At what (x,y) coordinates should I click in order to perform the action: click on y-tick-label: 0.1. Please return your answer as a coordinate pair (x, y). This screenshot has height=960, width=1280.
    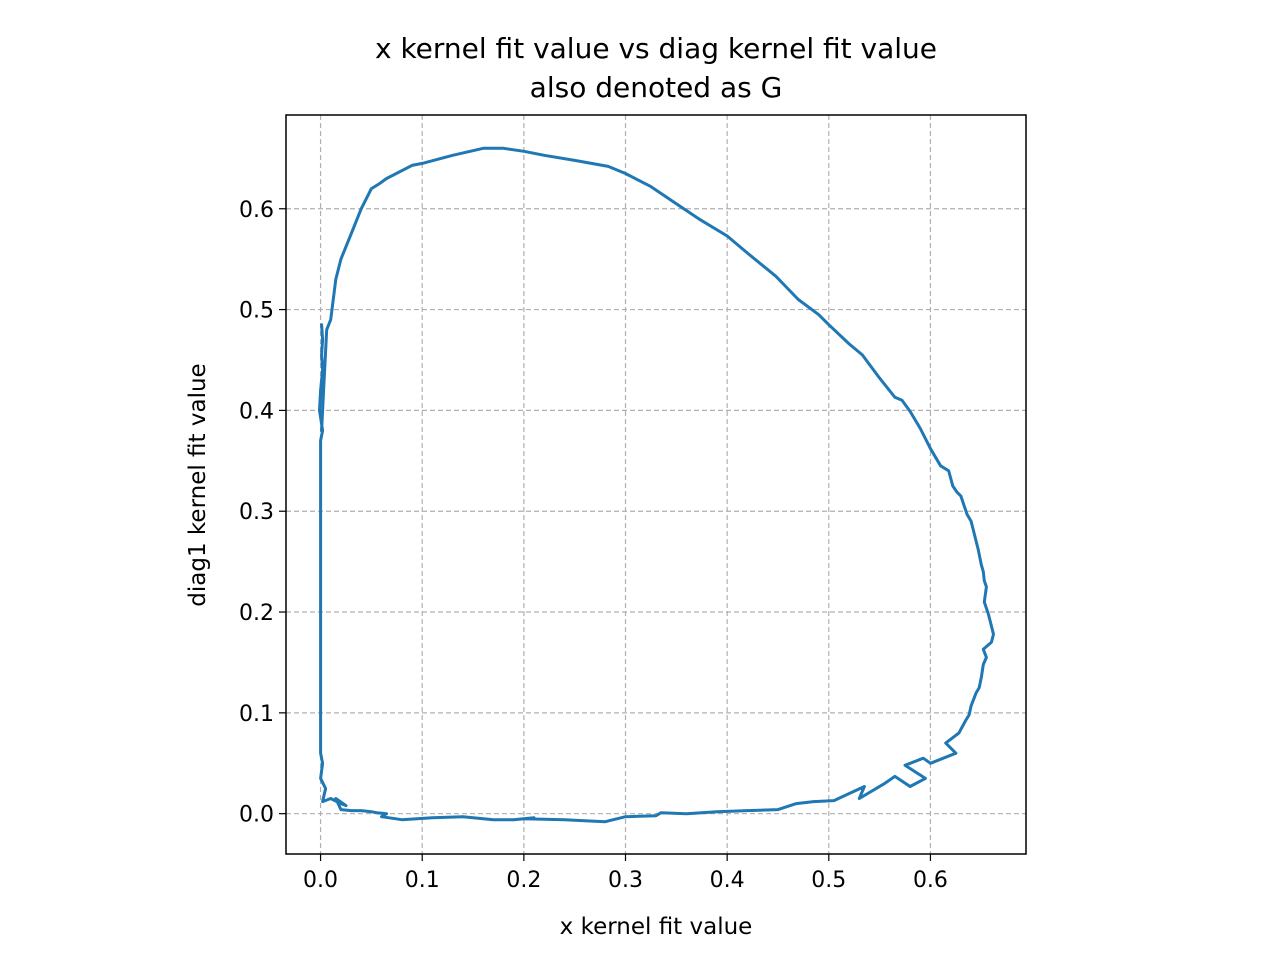
    Looking at the image, I should click on (256, 714).